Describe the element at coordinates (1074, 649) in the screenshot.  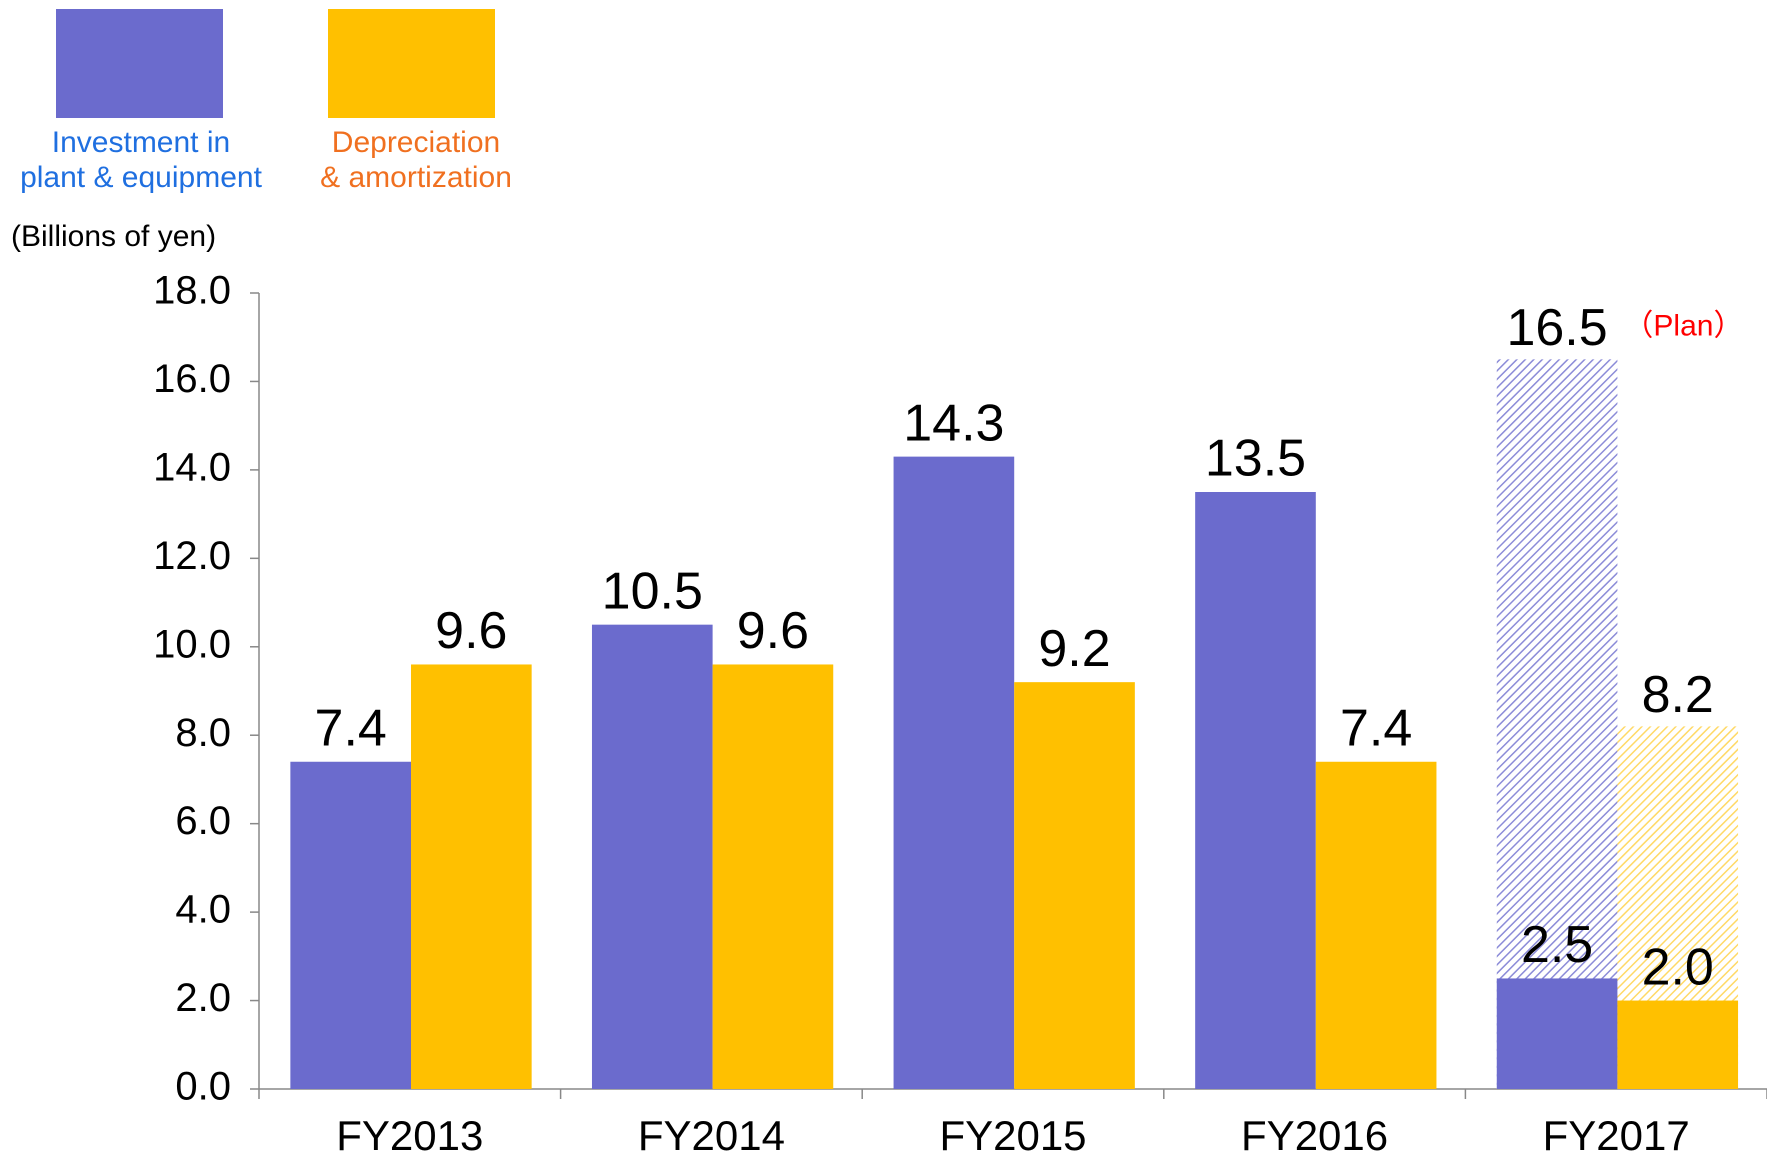
I see `value-label: 9.2` at that location.